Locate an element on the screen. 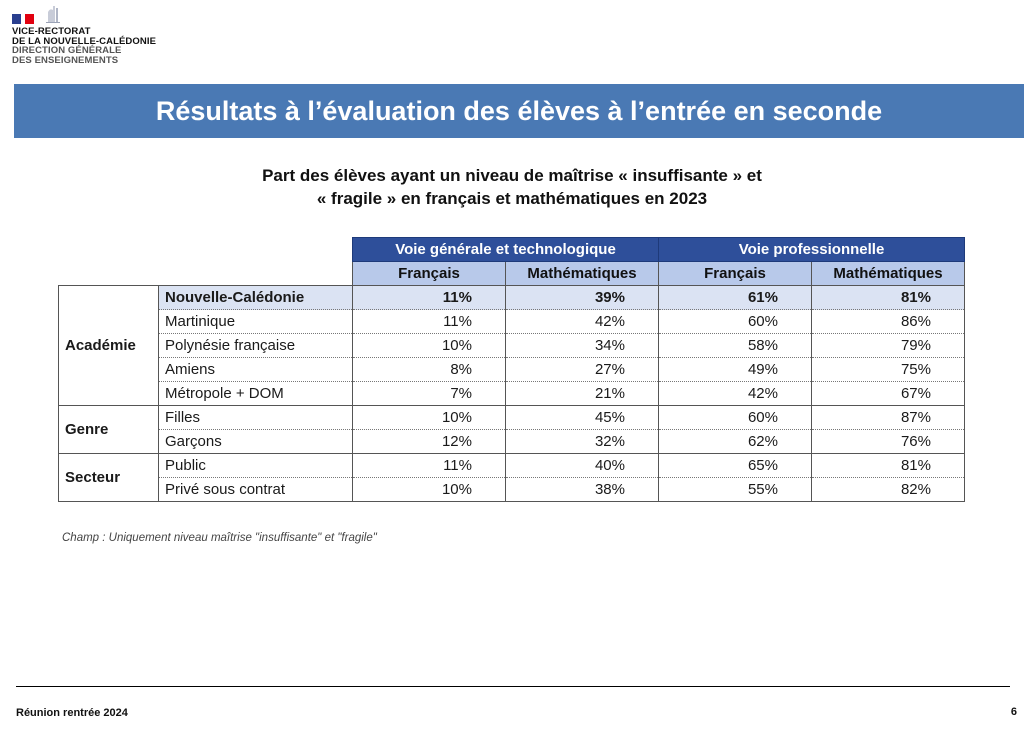 The height and width of the screenshot is (730, 1024). marianne-emblem-icon is located at coordinates (53, 14).